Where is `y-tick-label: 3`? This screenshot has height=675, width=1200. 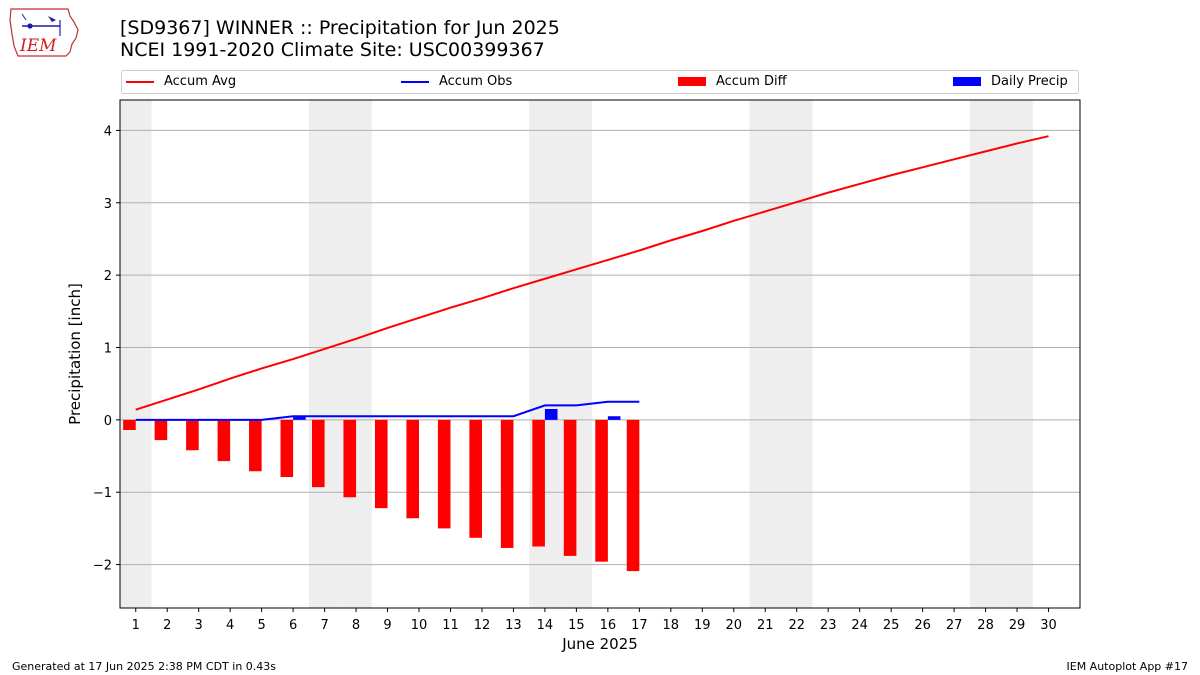 y-tick-label: 3 is located at coordinates (108, 204).